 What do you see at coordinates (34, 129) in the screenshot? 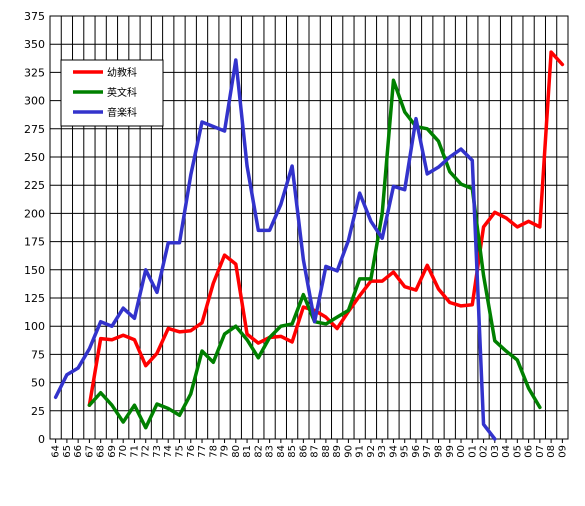
I see `y-tick-label: 275` at bounding box center [34, 129].